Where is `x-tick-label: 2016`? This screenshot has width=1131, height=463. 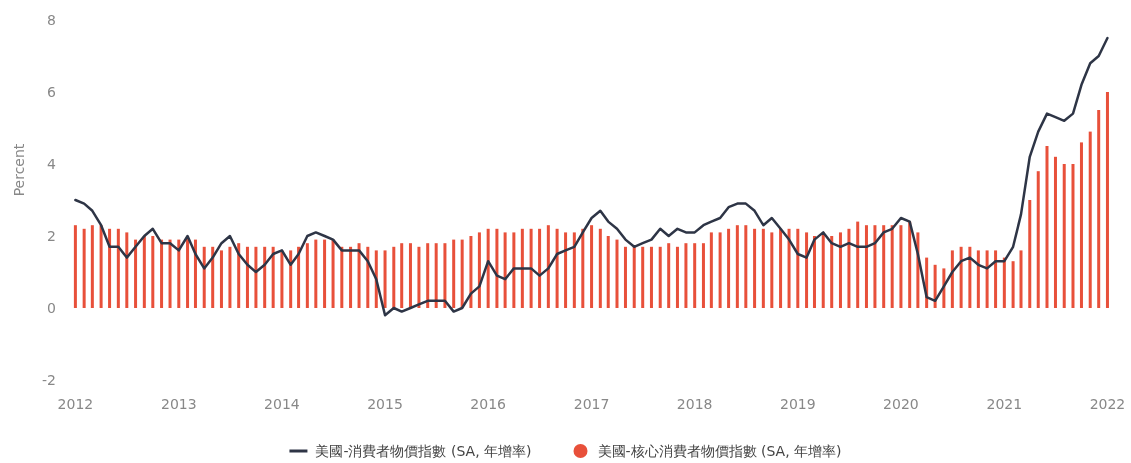
x-tick-label: 2016 is located at coordinates (488, 404).